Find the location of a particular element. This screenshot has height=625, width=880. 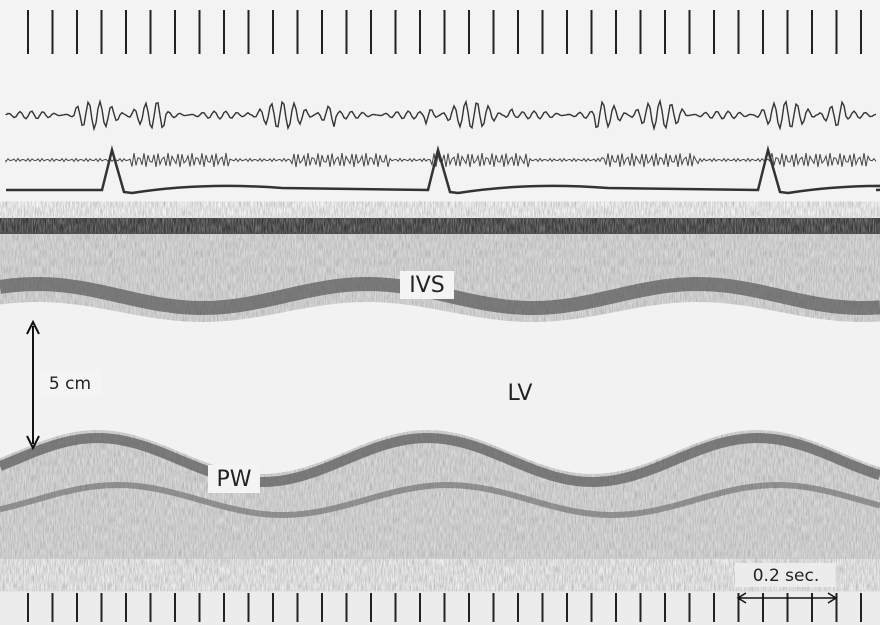

ivs-label: IVS is located at coordinates (427, 285).